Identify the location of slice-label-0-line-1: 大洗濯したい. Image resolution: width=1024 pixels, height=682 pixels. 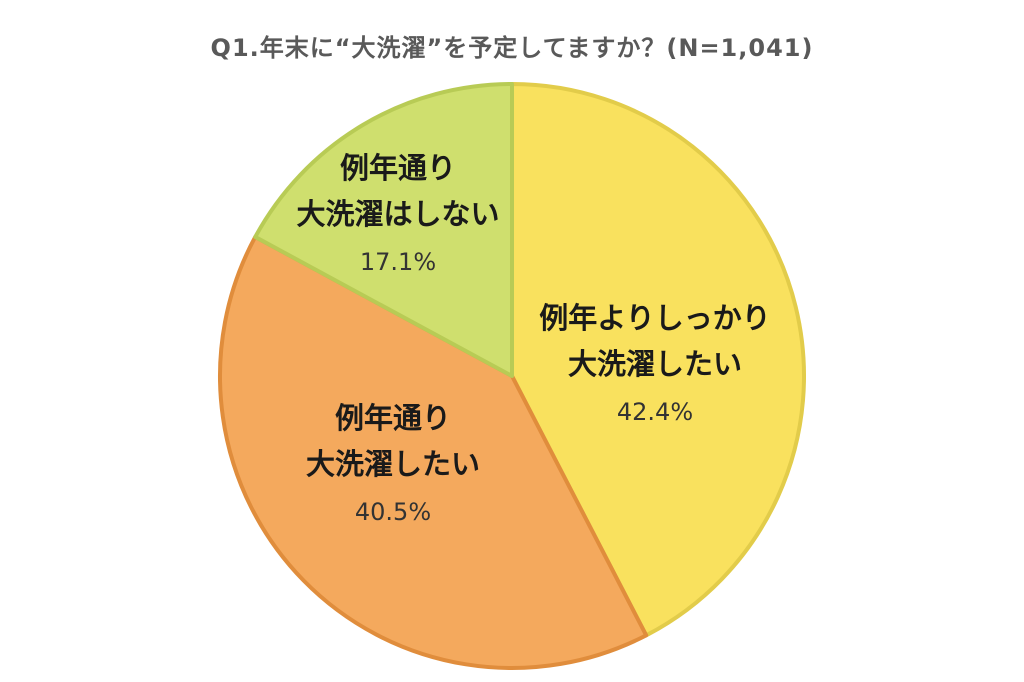
(655, 364).